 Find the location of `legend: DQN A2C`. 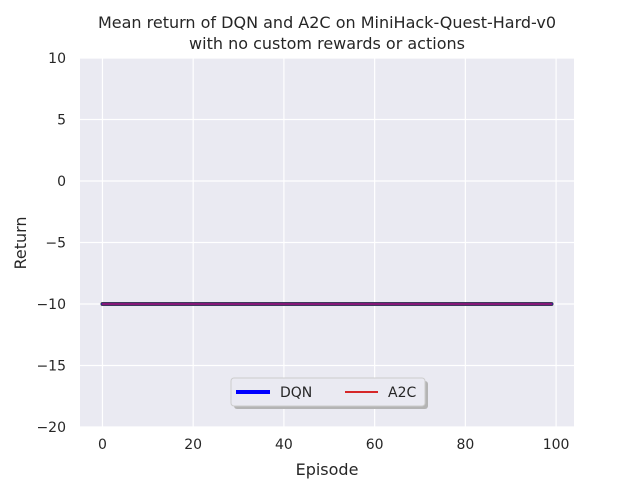

legend: DQN A2C is located at coordinates (329, 393).